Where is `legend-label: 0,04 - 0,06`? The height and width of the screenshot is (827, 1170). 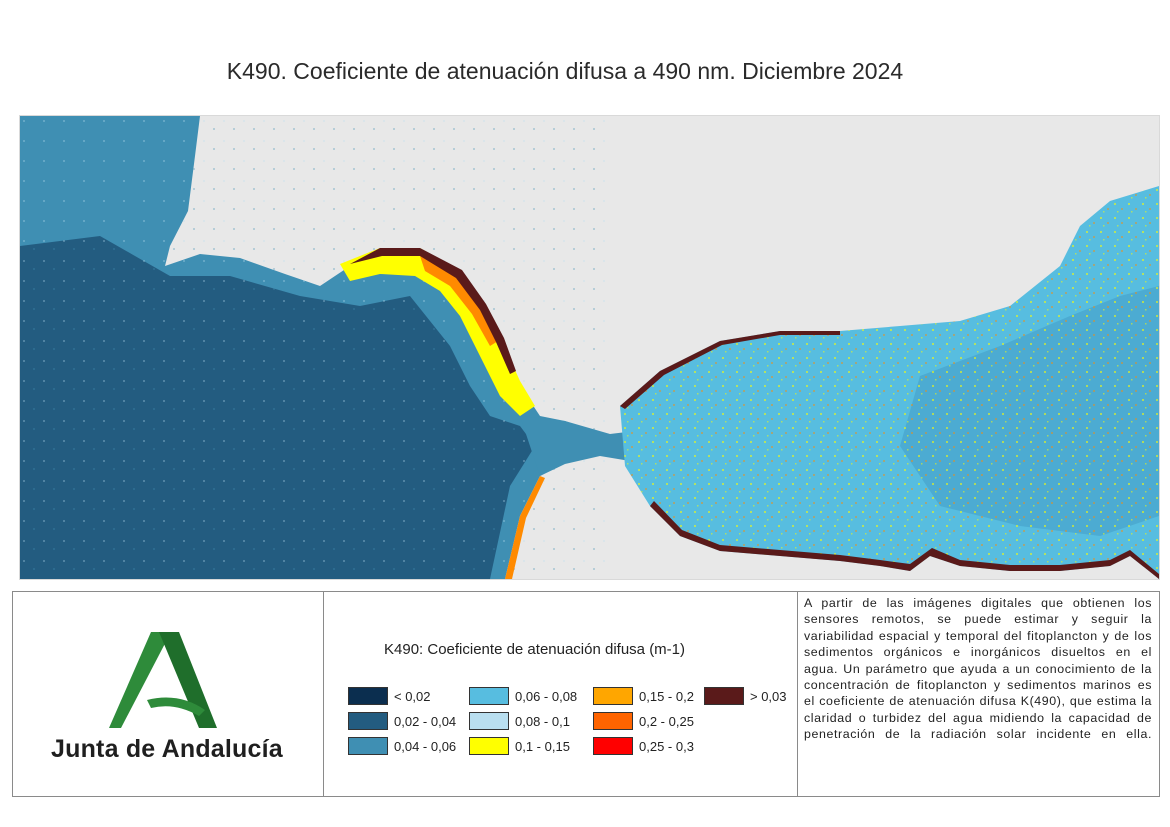 legend-label: 0,04 - 0,06 is located at coordinates (425, 746).